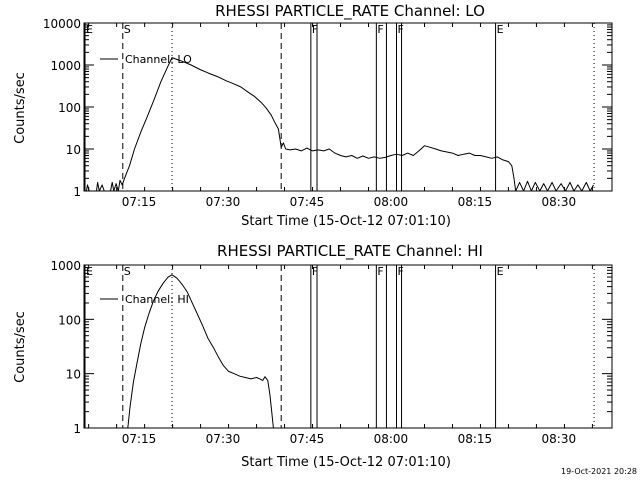  Describe the element at coordinates (20, 347) in the screenshot. I see `panel-hi-ylabel: Counts/sec` at that location.